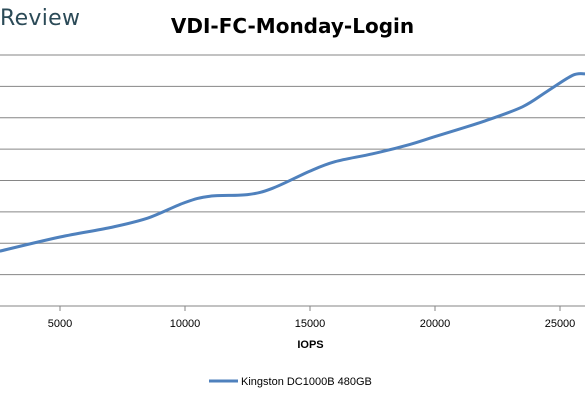 The image size is (585, 401). Describe the element at coordinates (60, 324) in the screenshot. I see `x-tick-label: 5000` at that location.